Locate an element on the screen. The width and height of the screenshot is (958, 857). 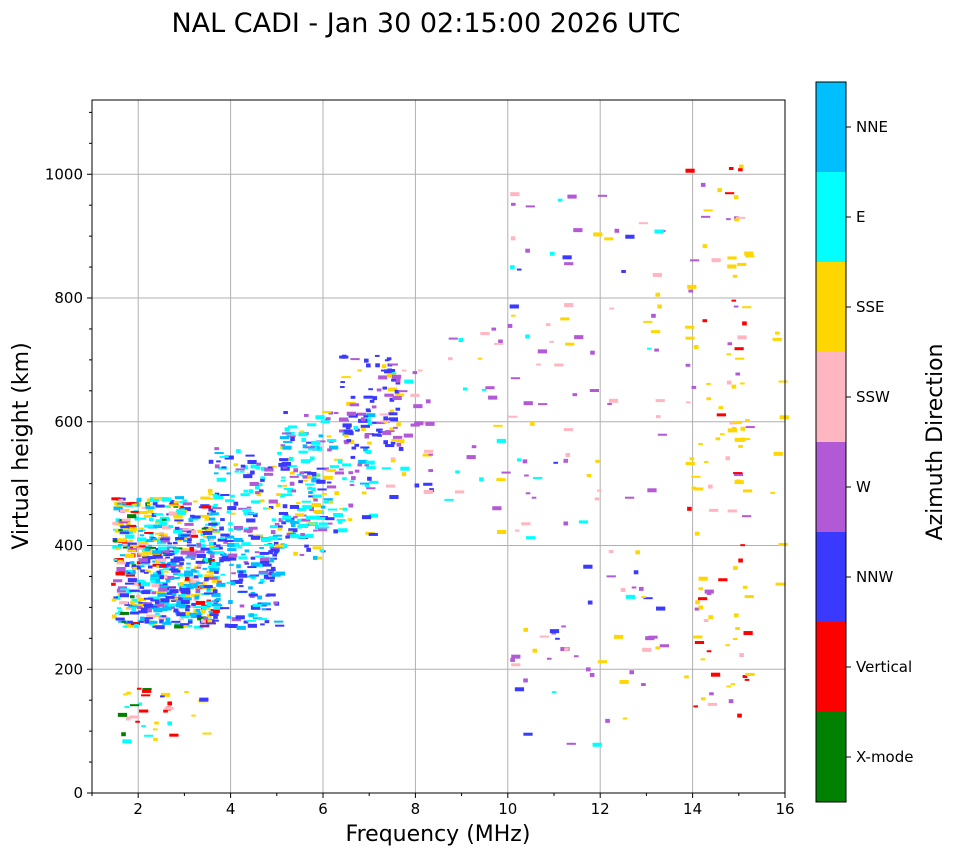
y-tick-label: 0 is located at coordinates (78, 793).